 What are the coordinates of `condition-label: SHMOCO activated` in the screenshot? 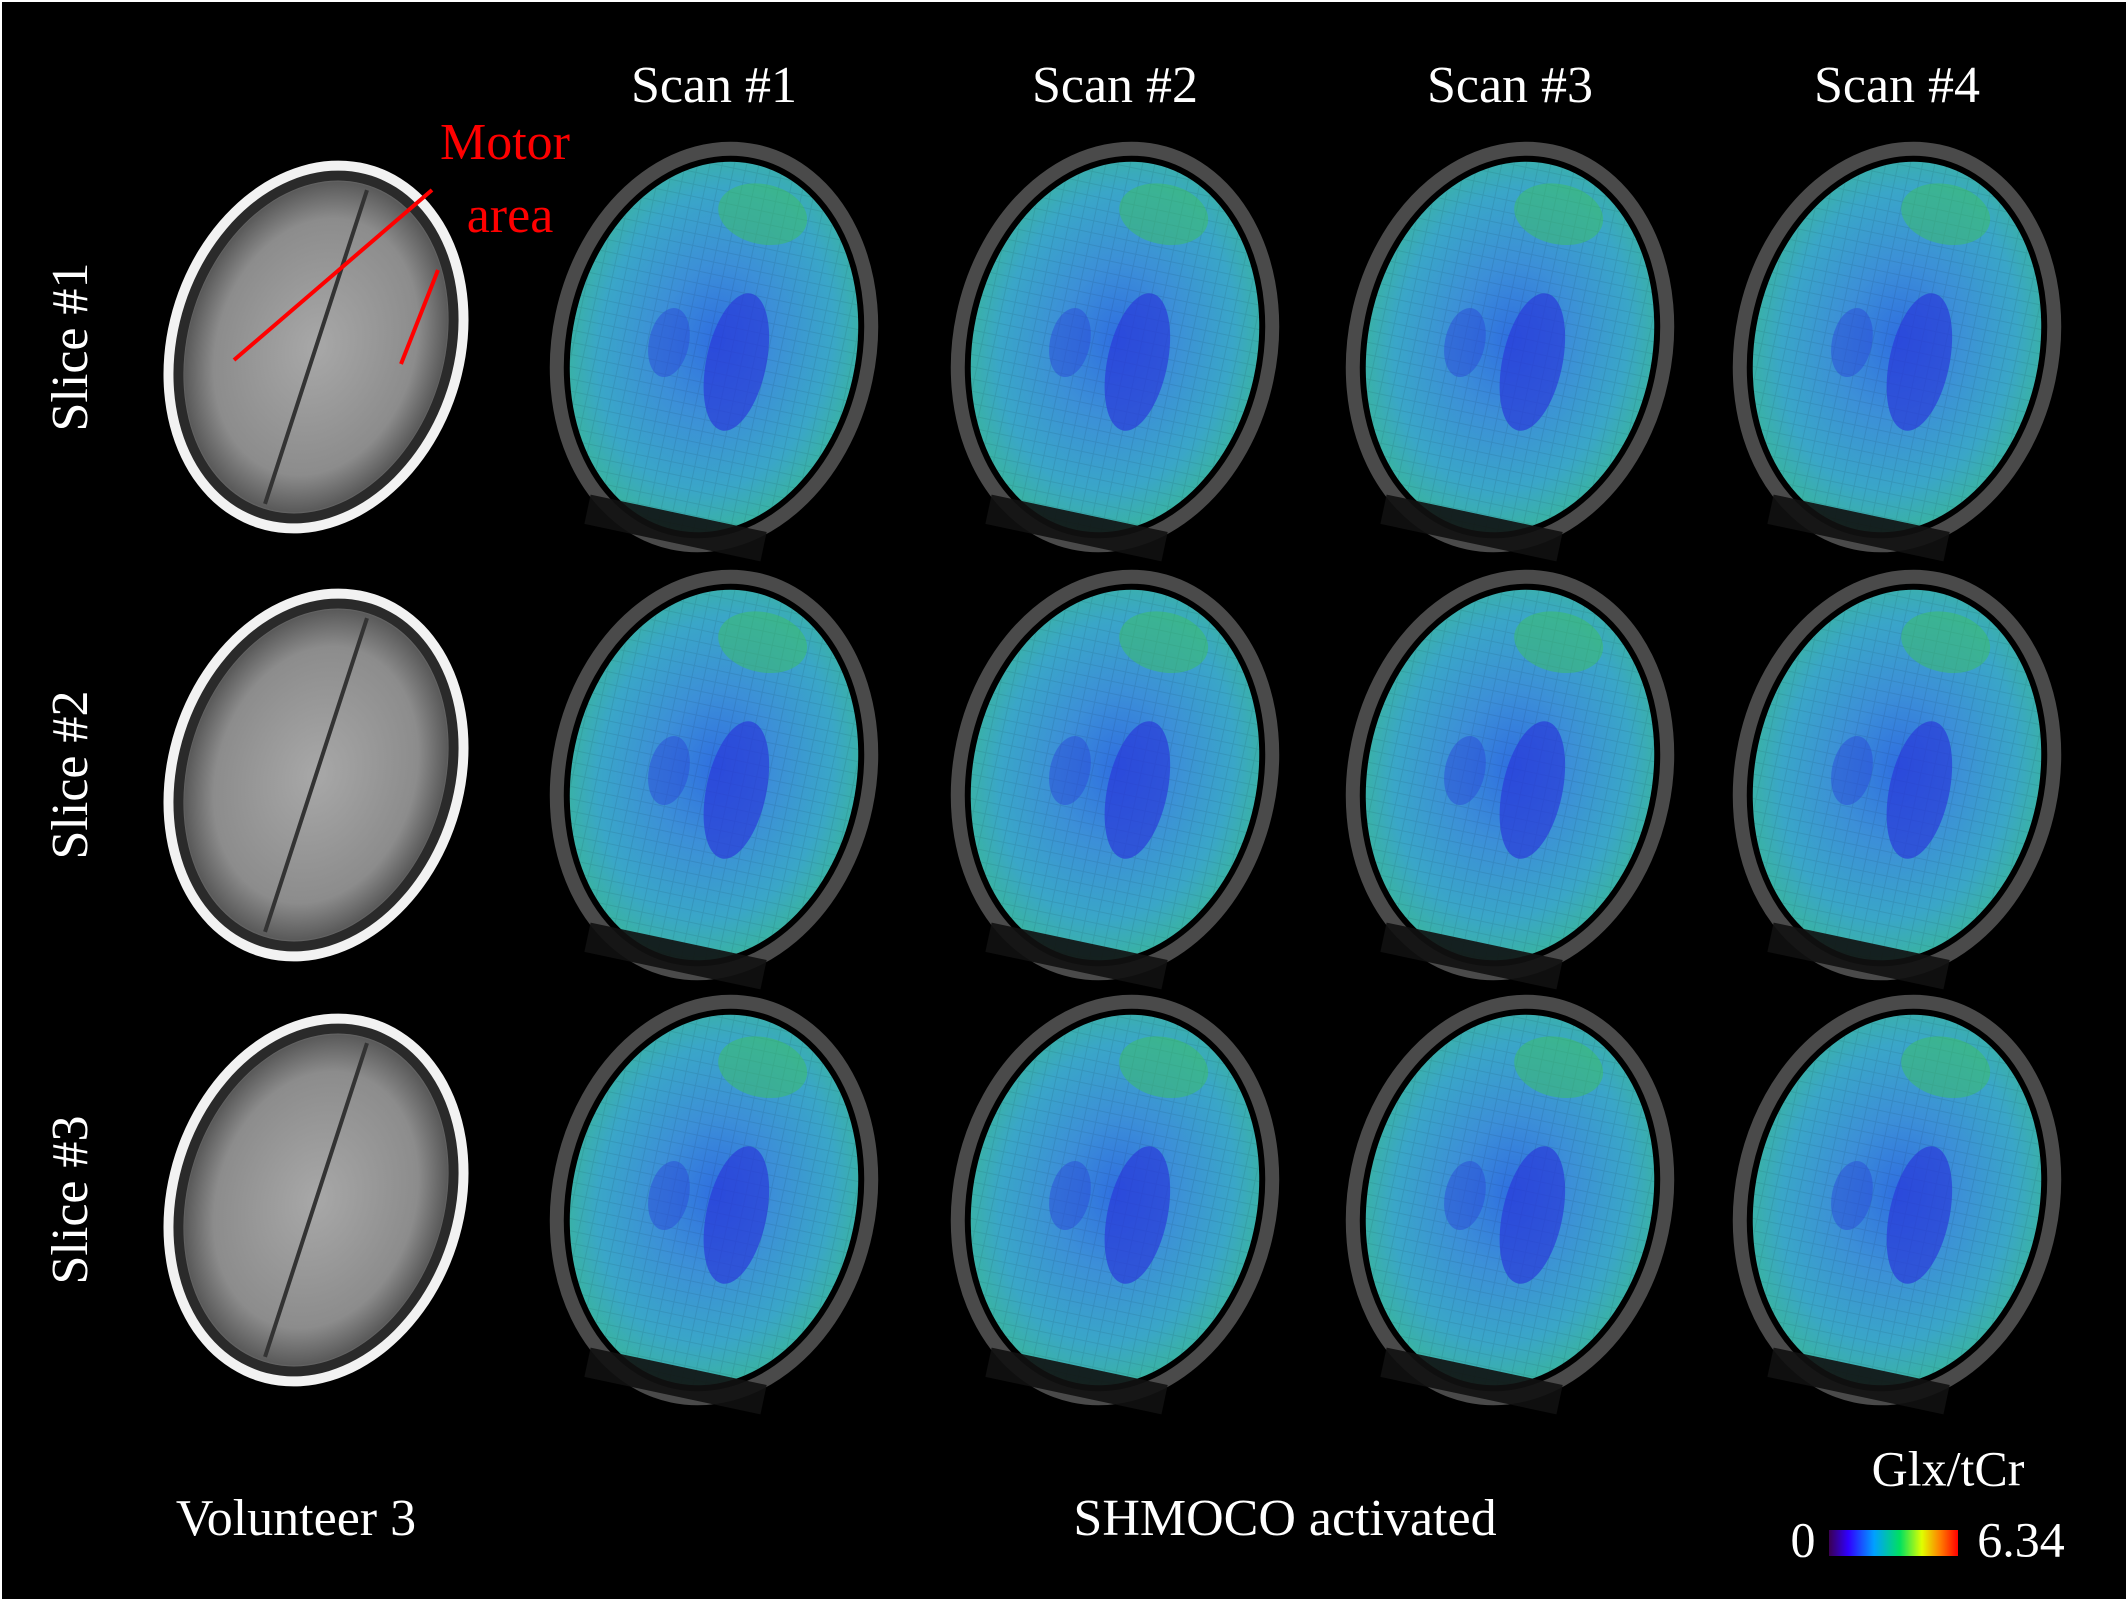 It's located at (1284, 1518).